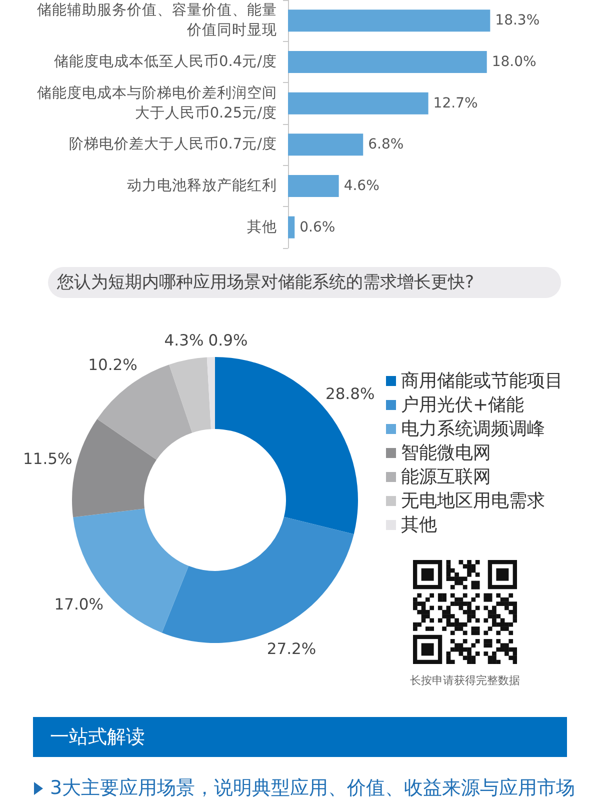 This screenshot has height=811, width=600. I want to click on data-label: 6.8%, so click(386, 144).